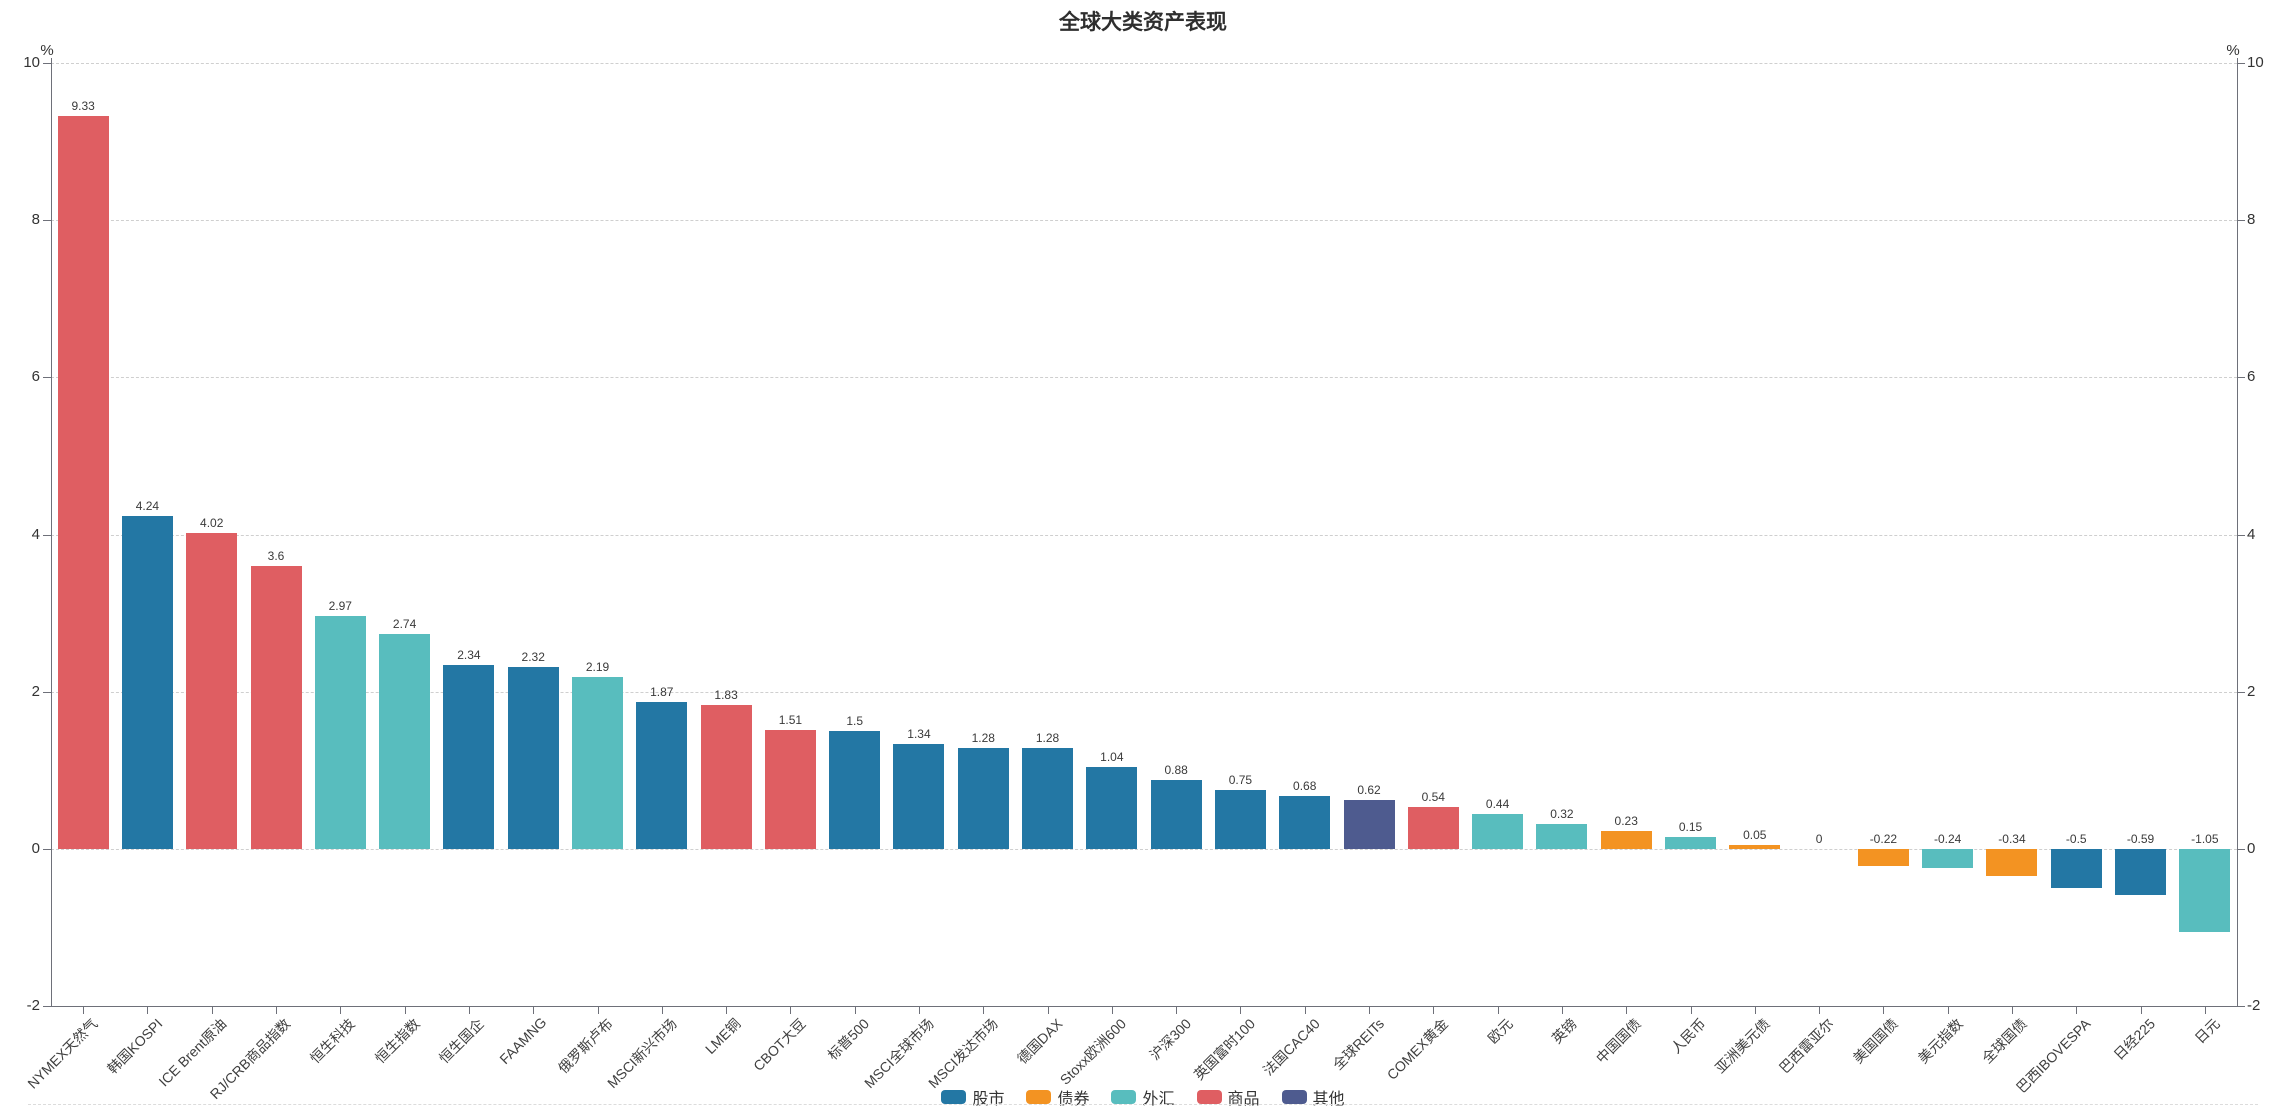  What do you see at coordinates (1806, 1046) in the screenshot?
I see `x-axis-label: 巴西雷亚尔` at bounding box center [1806, 1046].